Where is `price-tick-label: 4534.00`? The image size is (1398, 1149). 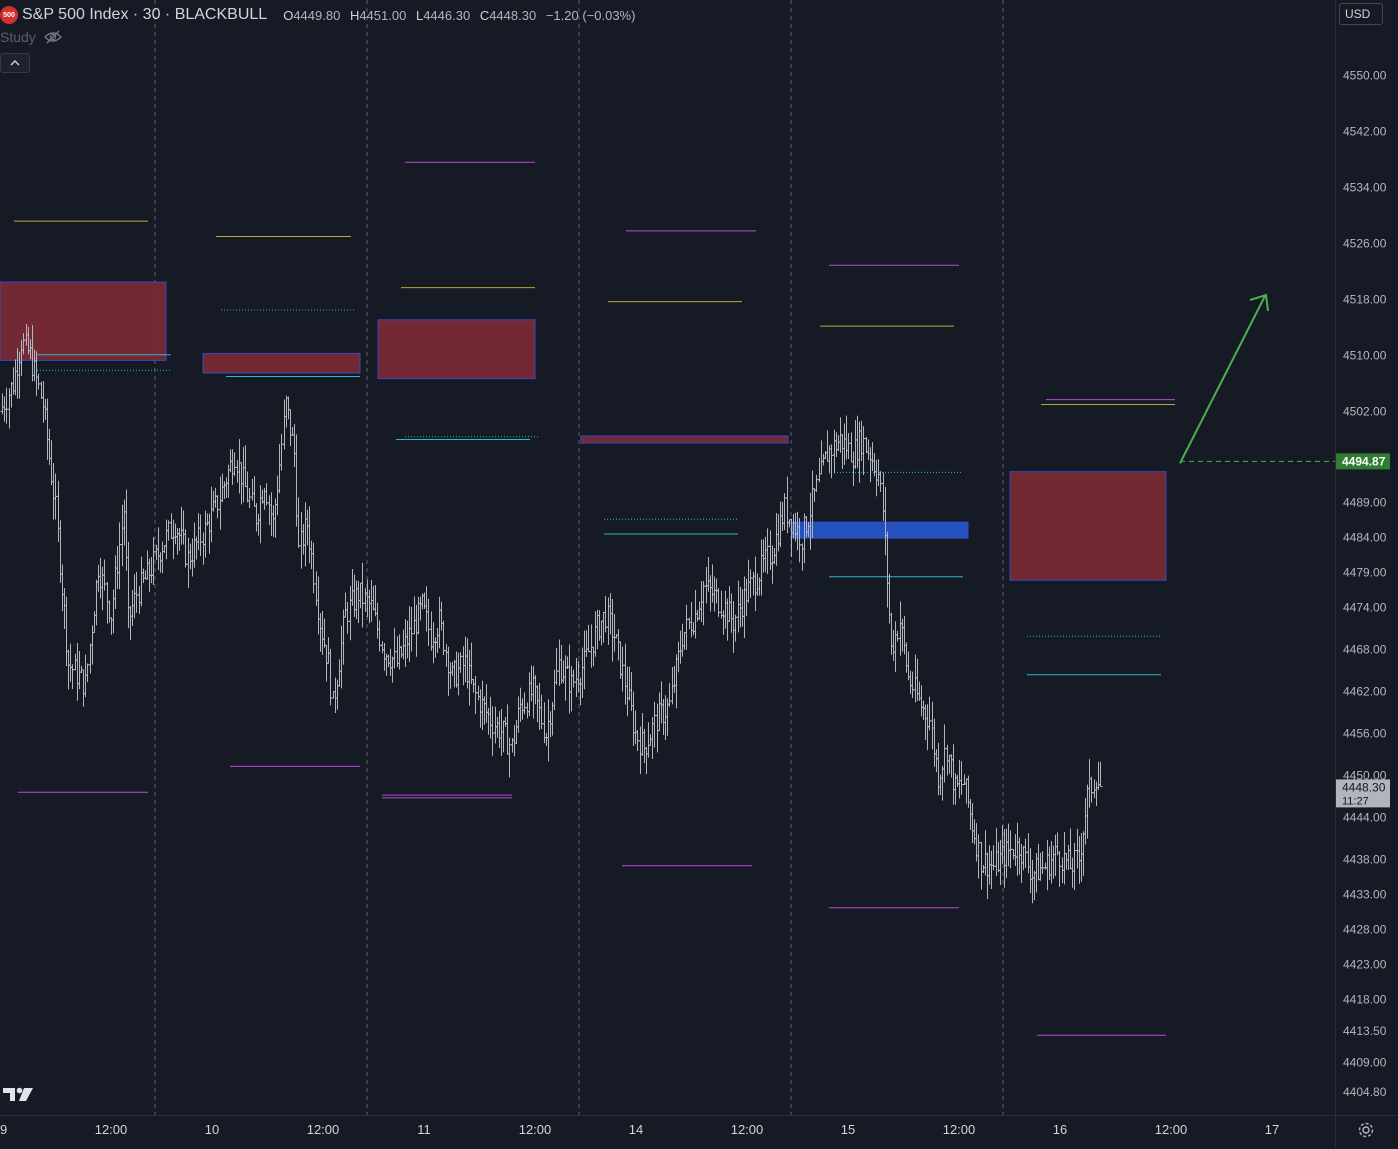
price-tick-label: 4534.00 is located at coordinates (1365, 188).